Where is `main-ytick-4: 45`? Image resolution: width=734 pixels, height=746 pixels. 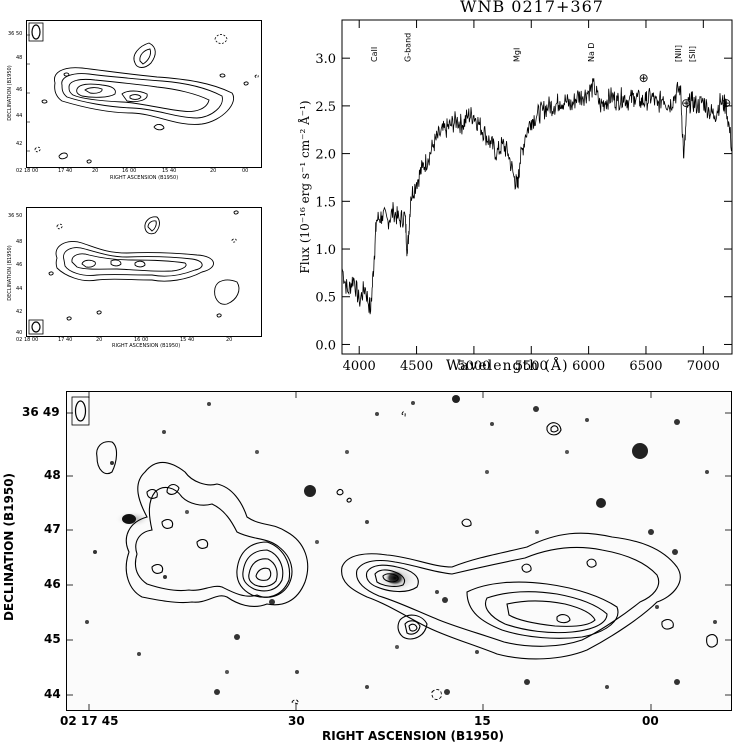 main-ytick-4: 45 is located at coordinates (52, 639).